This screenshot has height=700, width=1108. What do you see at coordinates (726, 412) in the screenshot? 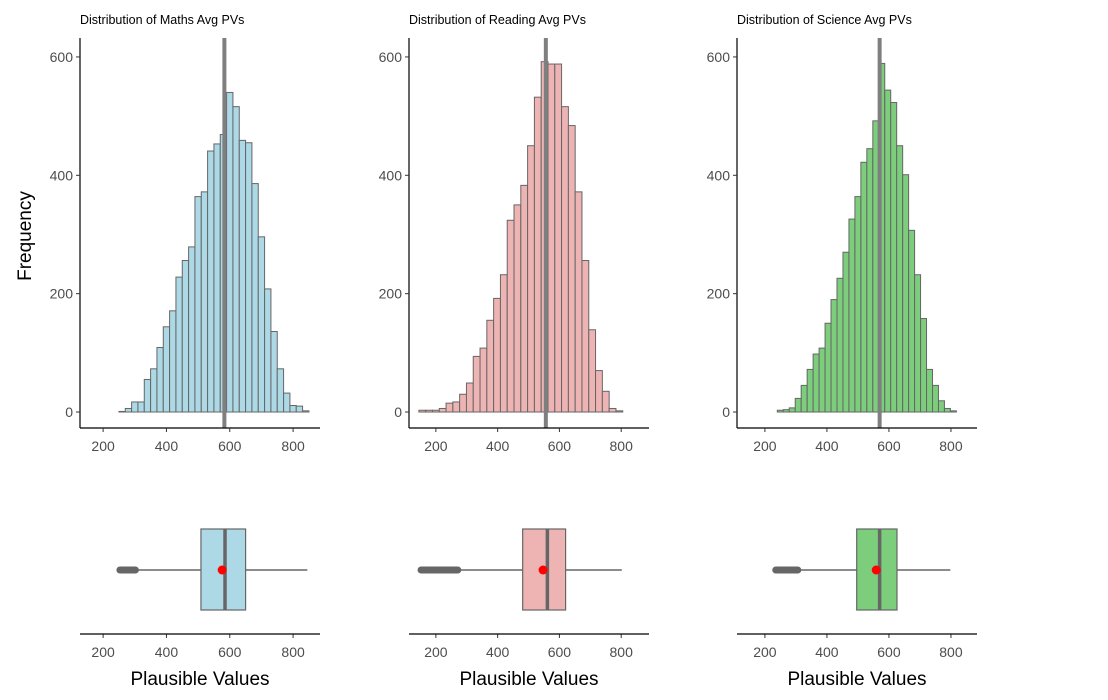
I see `science-y-tick-label: 0` at bounding box center [726, 412].